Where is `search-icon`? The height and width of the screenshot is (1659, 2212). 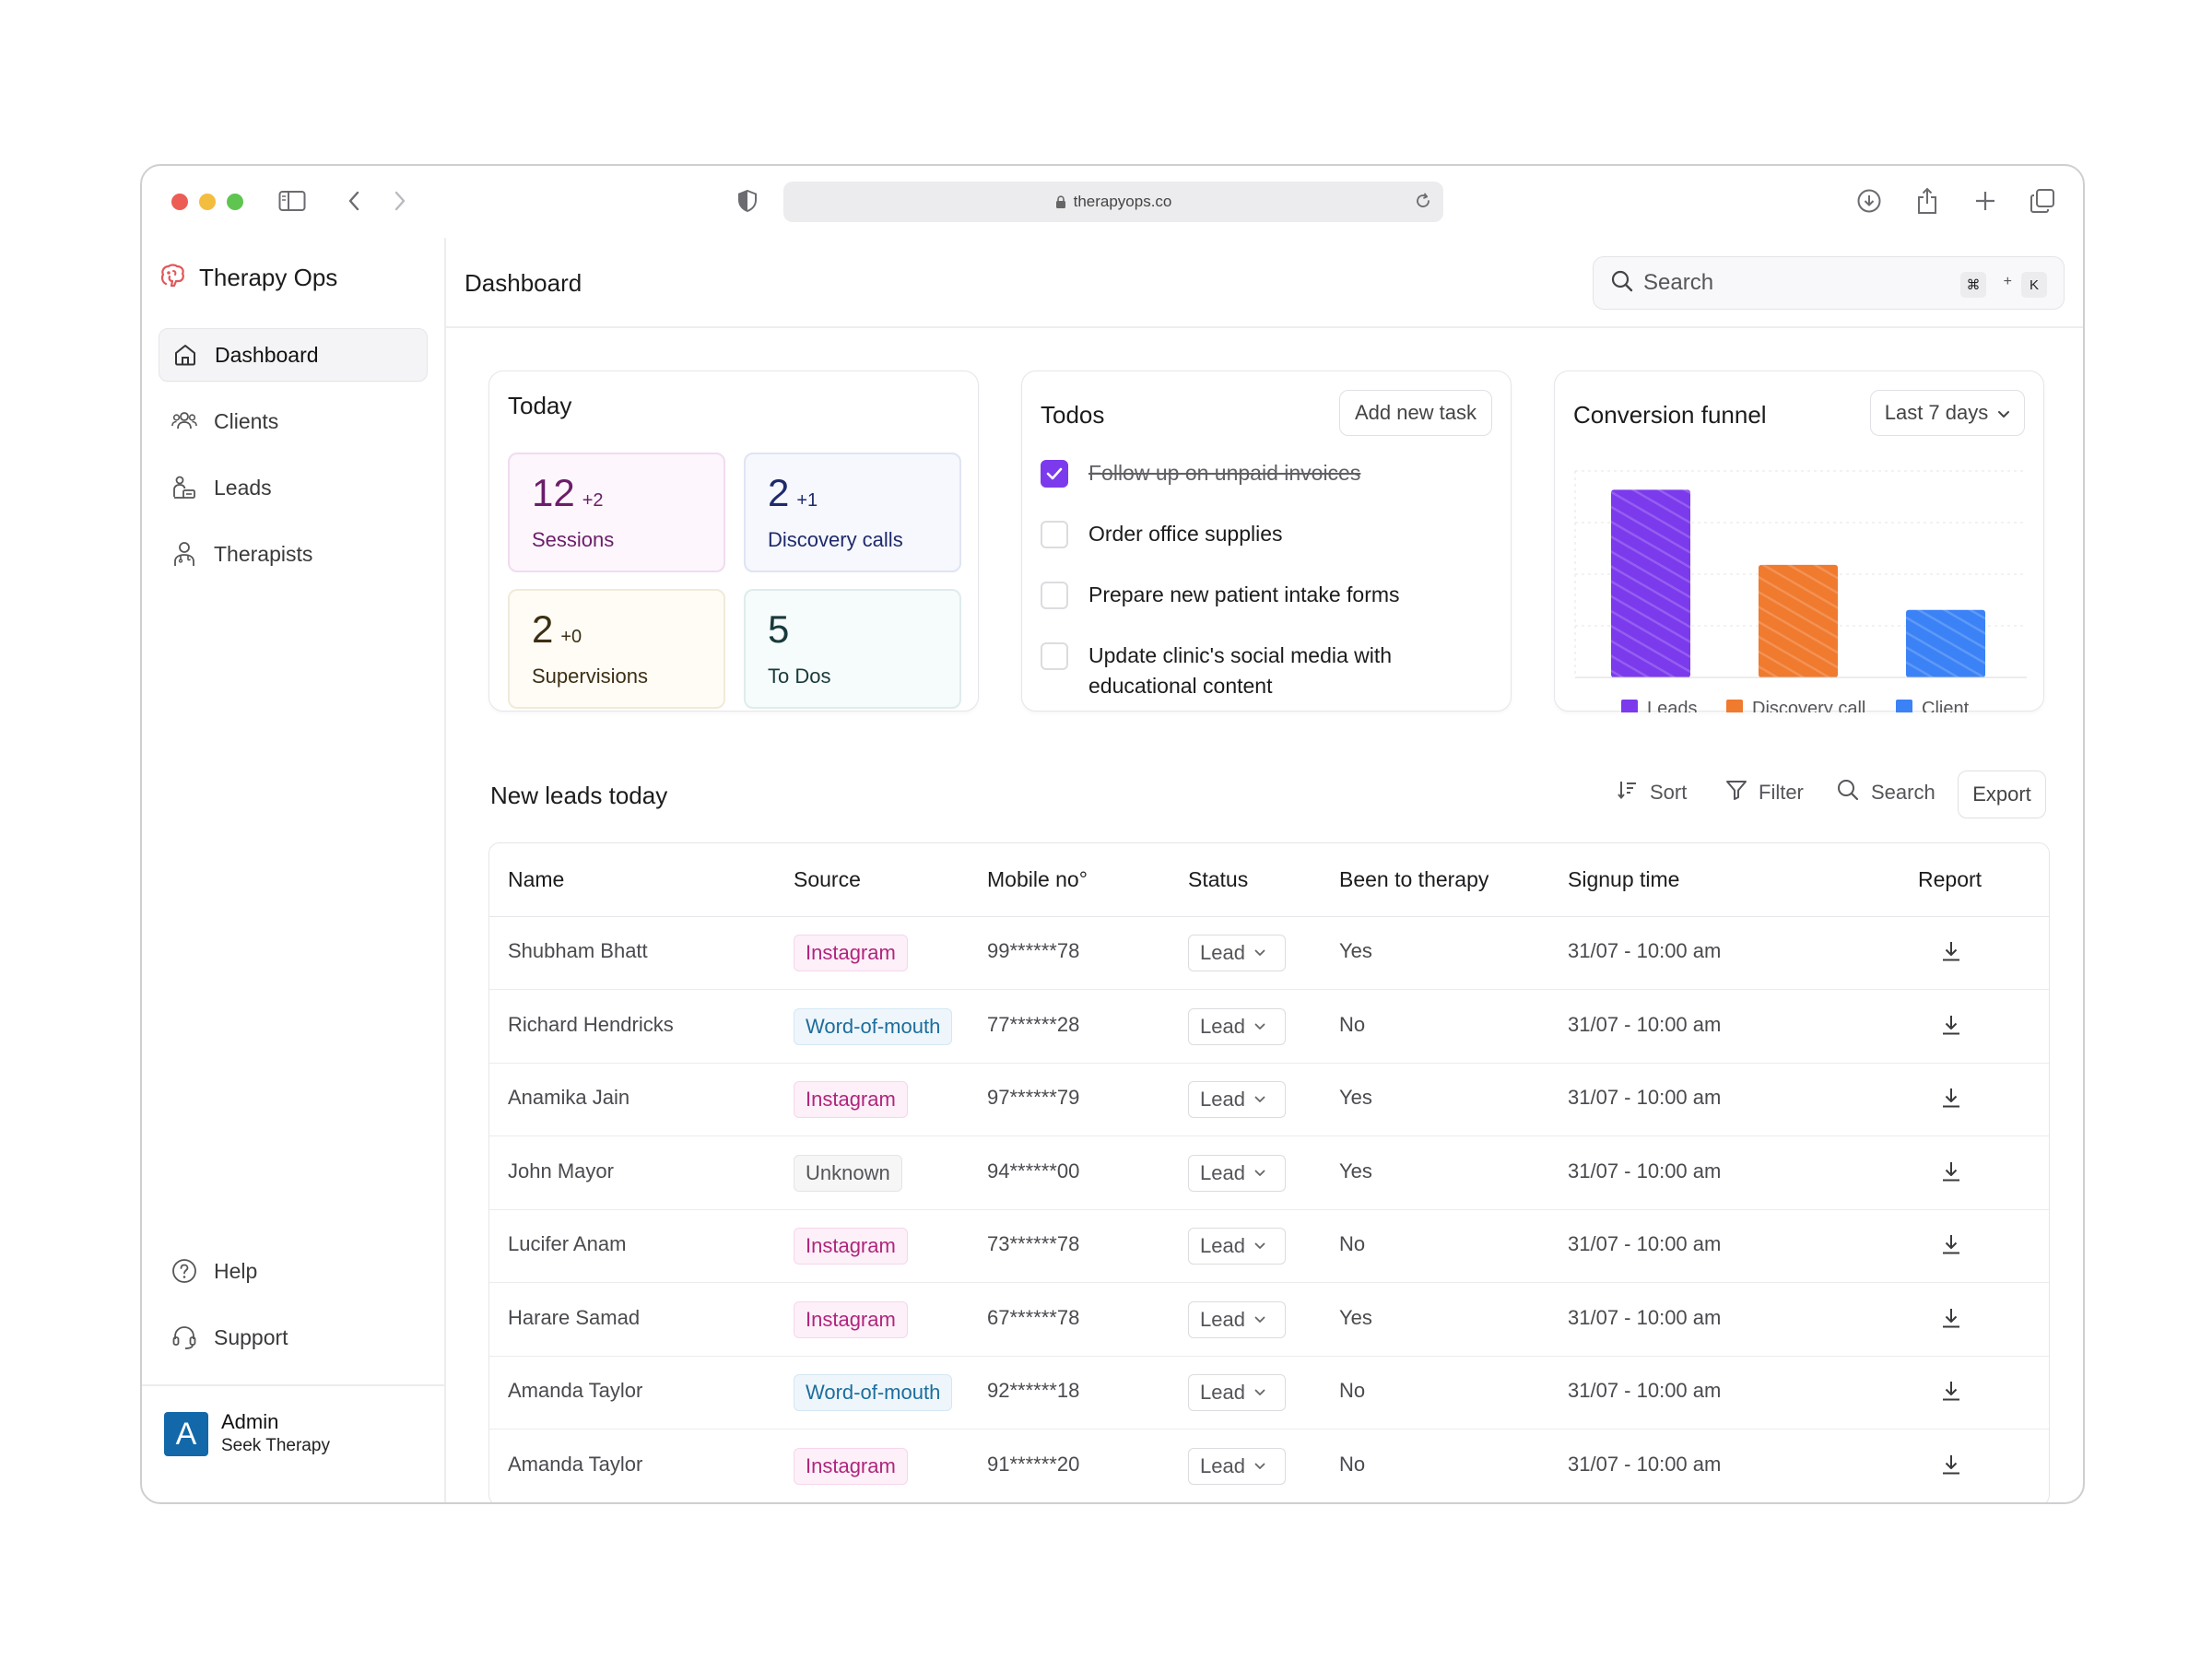 search-icon is located at coordinates (1848, 792).